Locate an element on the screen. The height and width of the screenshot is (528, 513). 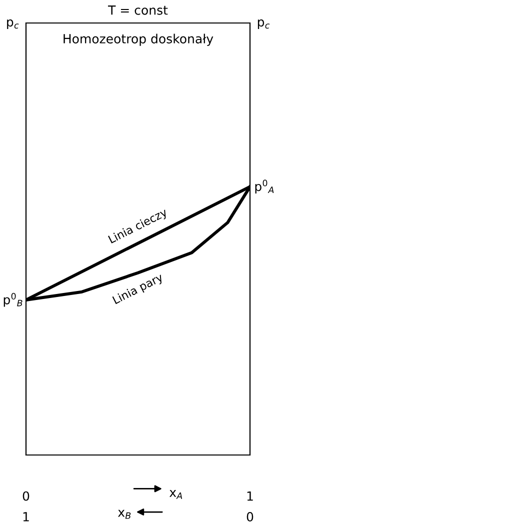
chart-title: T = const is located at coordinates (138, 10).